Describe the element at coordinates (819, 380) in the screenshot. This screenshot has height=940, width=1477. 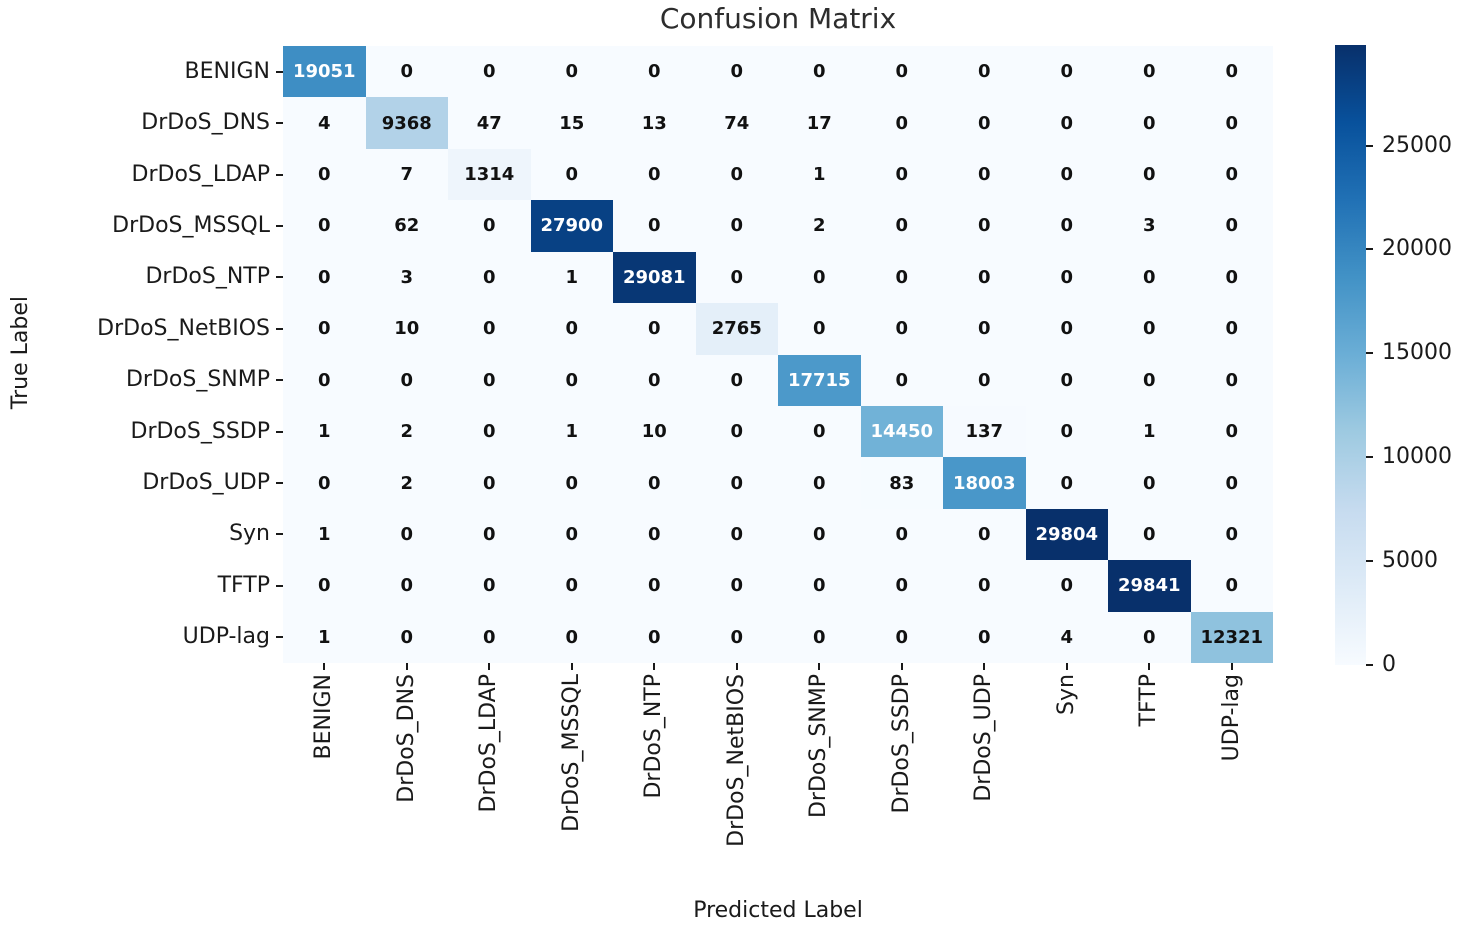
I see `matrix-cell: 17715` at that location.